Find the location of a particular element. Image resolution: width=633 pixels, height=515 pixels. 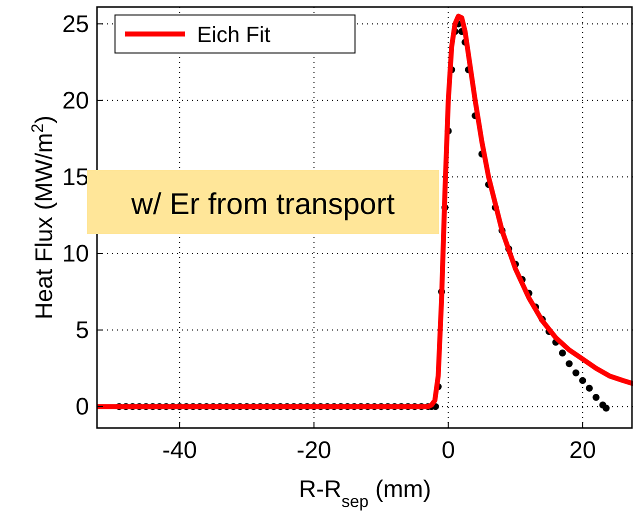

annotation: w/ Er from transport is located at coordinates (263, 204).